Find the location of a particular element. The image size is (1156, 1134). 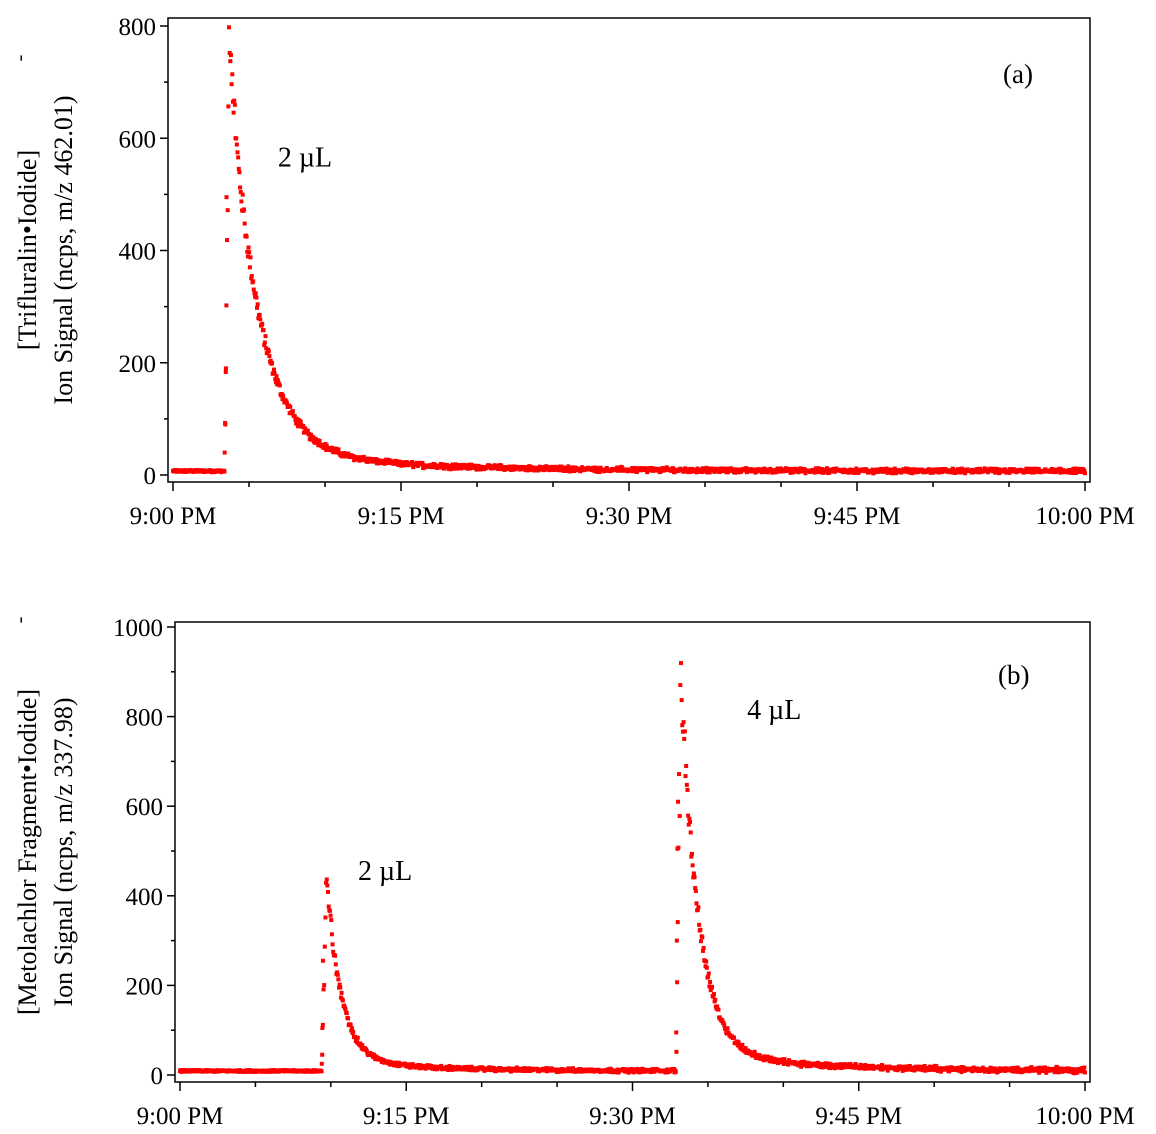

x-tick-label: 10:00 PM is located at coordinates (1084, 1116).